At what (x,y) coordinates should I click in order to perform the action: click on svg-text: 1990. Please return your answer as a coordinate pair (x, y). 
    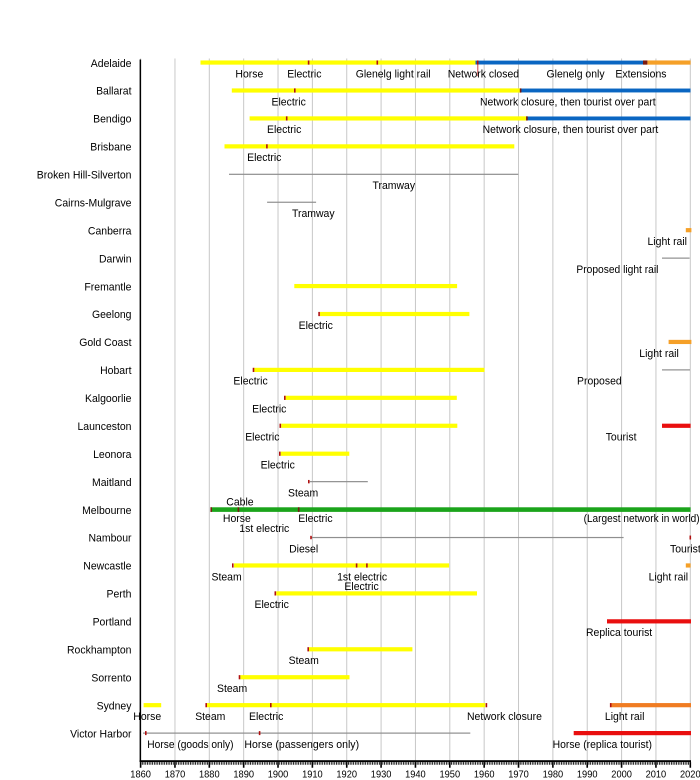
    Looking at the image, I should click on (587, 774).